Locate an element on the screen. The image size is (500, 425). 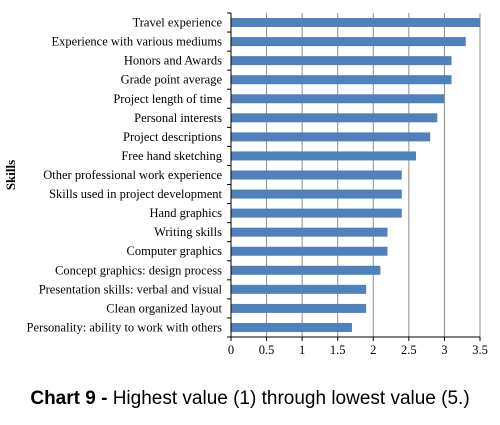
category-label: Writing skills is located at coordinates (188, 232).